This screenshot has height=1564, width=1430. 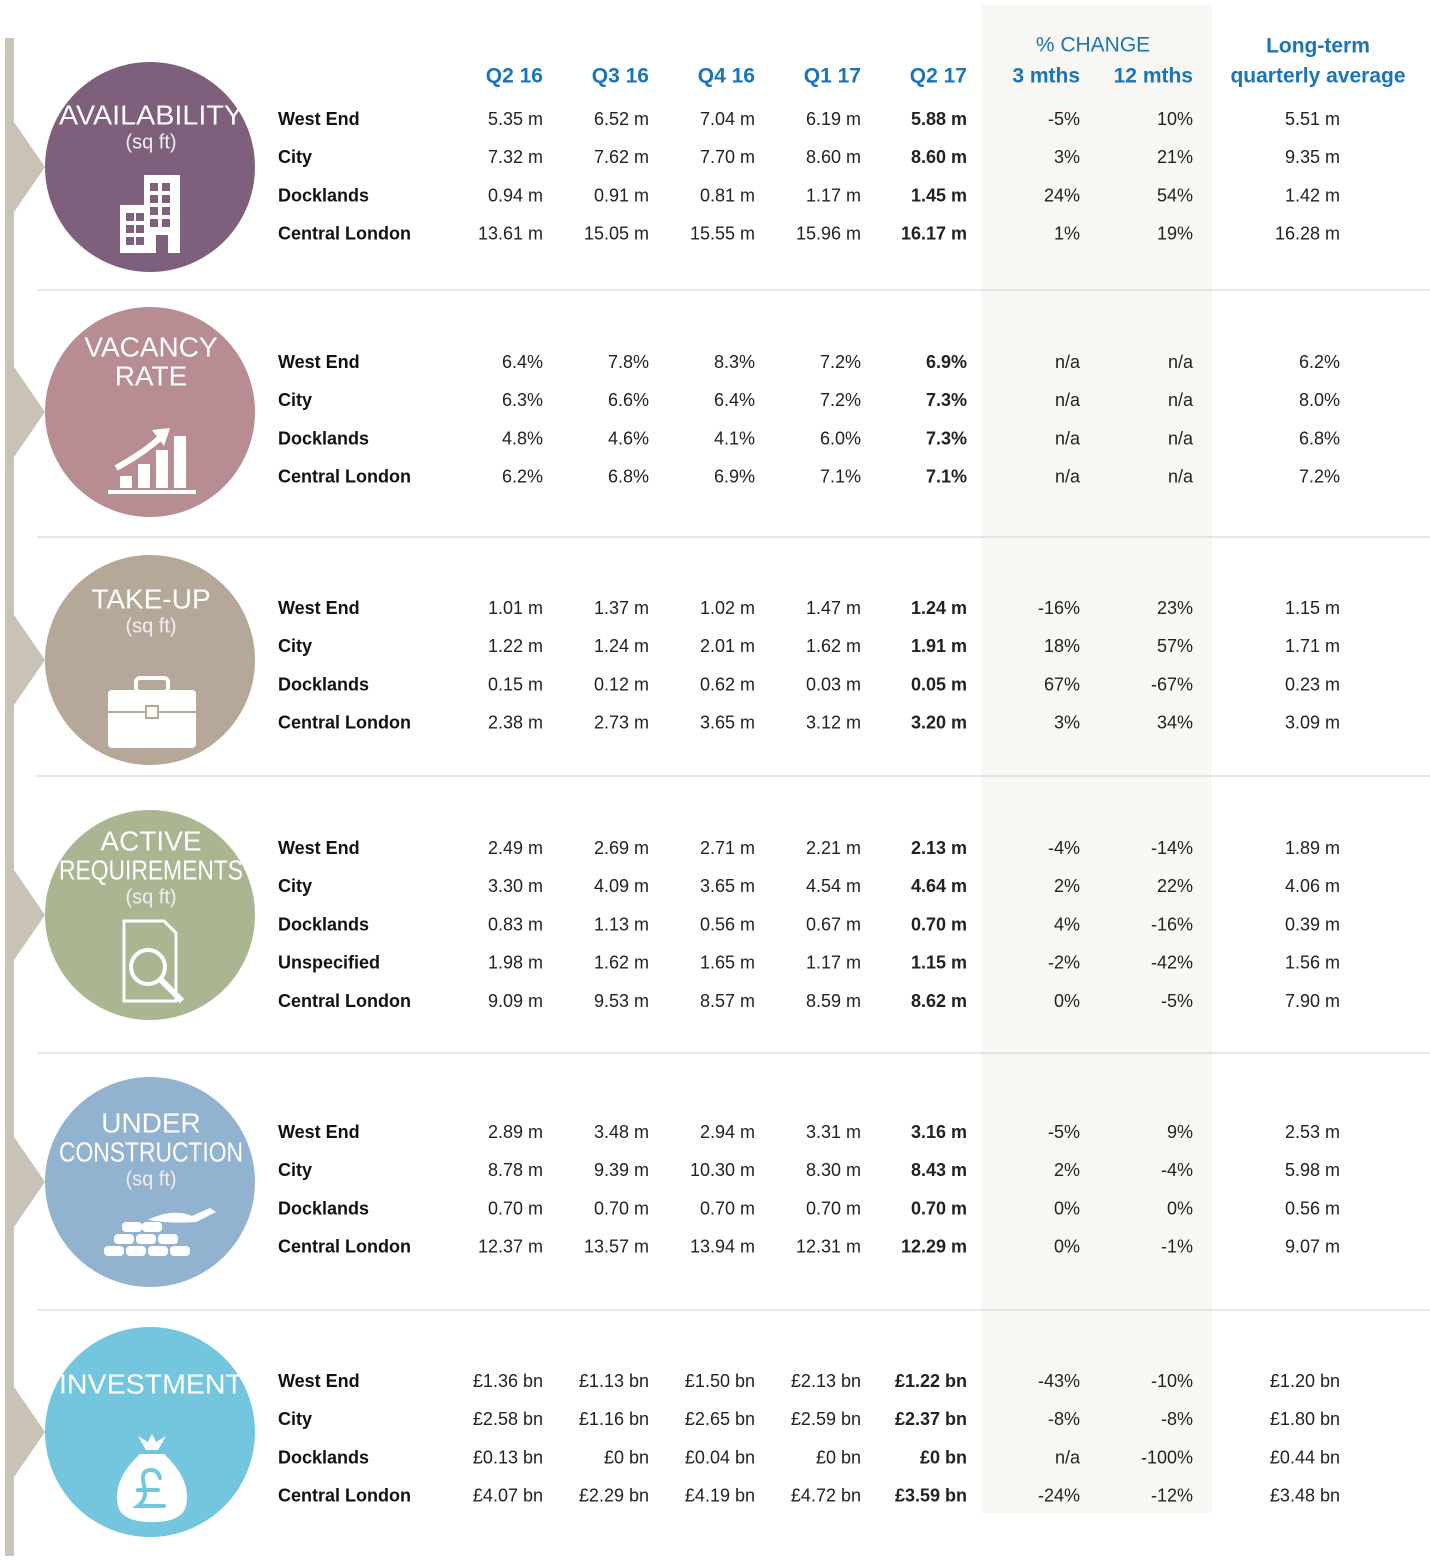 I want to click on cell: £1.22 bn, so click(x=931, y=1381).